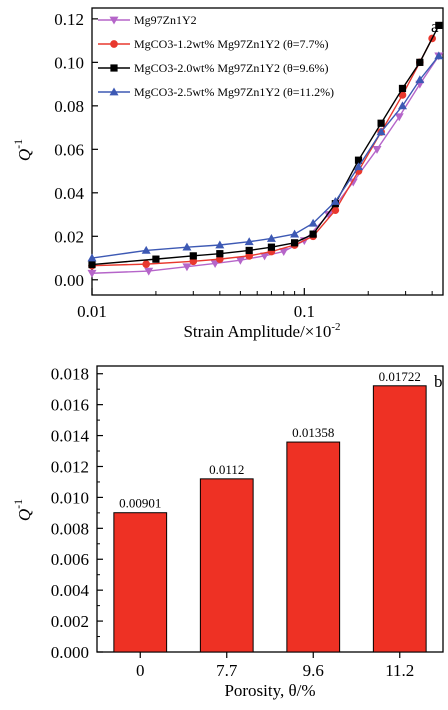 The image size is (448, 710). I want to click on chart-b-y-tick-label: 0.004, so click(70, 590).